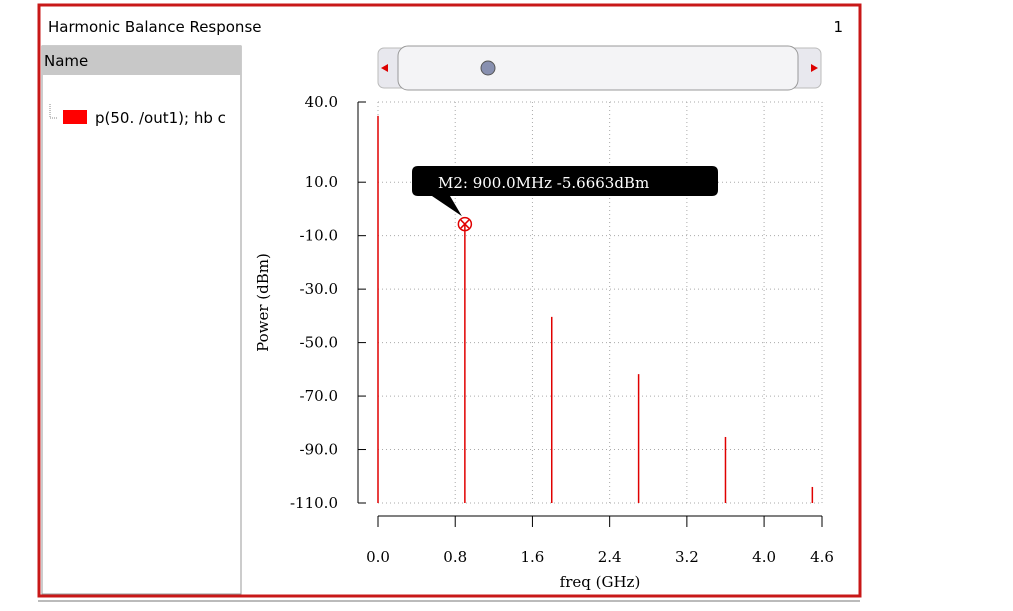  What do you see at coordinates (838, 27) in the screenshot?
I see `window-number: 1` at bounding box center [838, 27].